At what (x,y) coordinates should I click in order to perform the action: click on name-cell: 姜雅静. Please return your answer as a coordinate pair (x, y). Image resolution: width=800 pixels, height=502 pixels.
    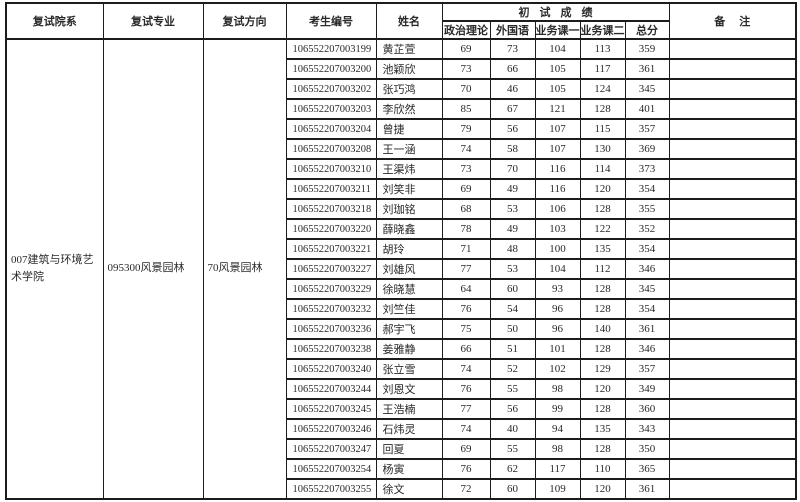
    Looking at the image, I should click on (409, 349).